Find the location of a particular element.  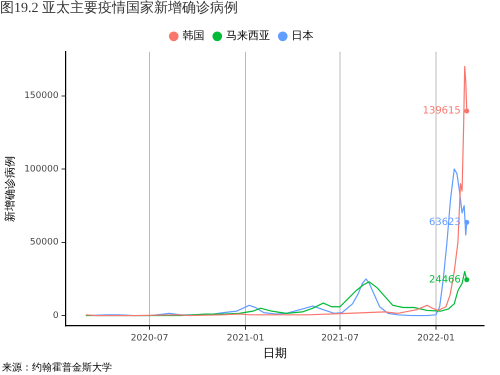

y-tick-label: 150000 is located at coordinates (41, 96).